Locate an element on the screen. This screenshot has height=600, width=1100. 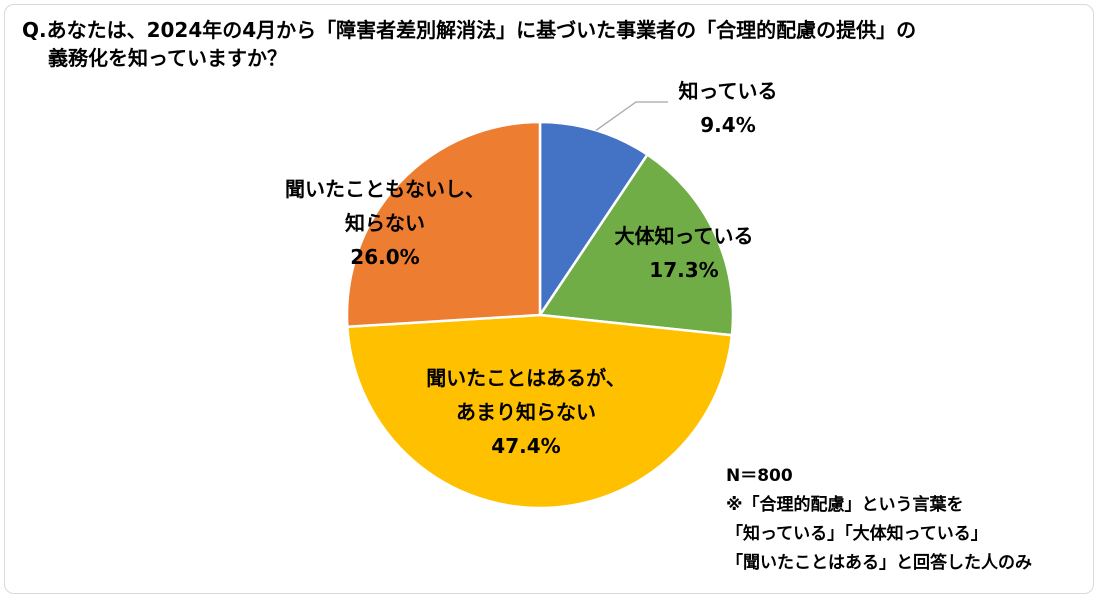
slice-value-label-1: 9.4% is located at coordinates (727, 125).